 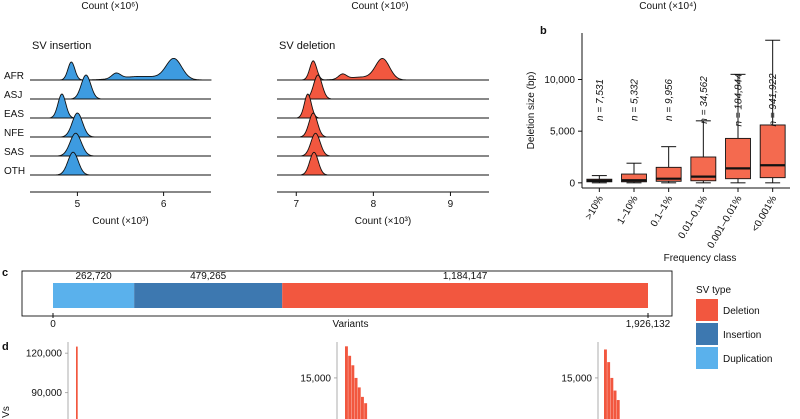 What do you see at coordinates (543, 31) in the screenshot?
I see `panel-label-b: b` at bounding box center [543, 31].